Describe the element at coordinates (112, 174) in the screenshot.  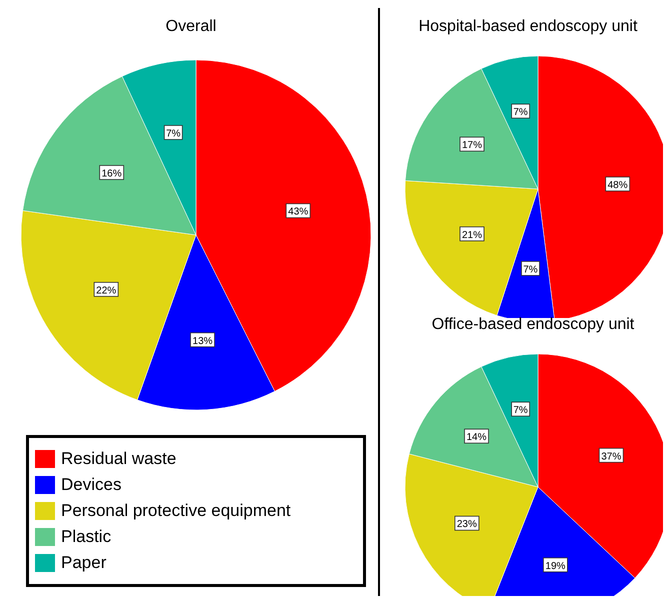
I see `data-label: 16%` at that location.